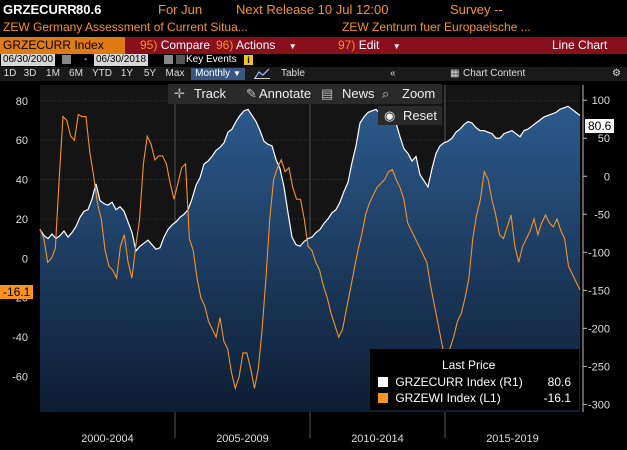  I want to click on period-tab-1m: 1M, so click(53, 73).